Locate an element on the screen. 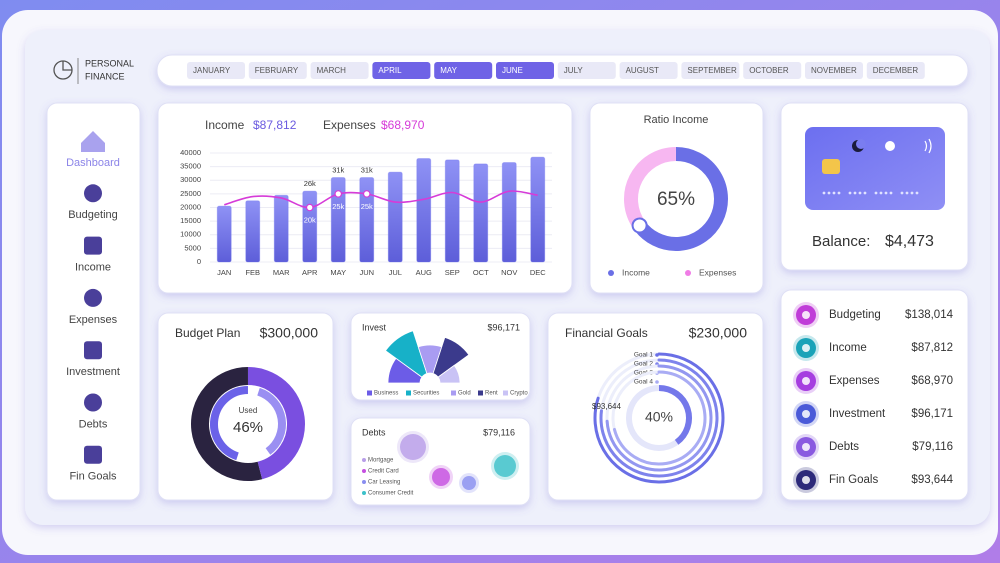  nav-item: Income is located at coordinates (93, 255).